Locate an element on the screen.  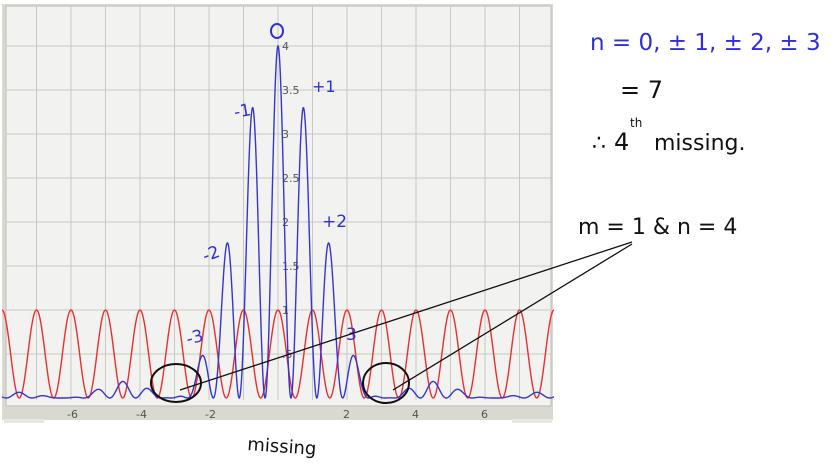
x-tick-label: -2 is located at coordinates (210, 414).